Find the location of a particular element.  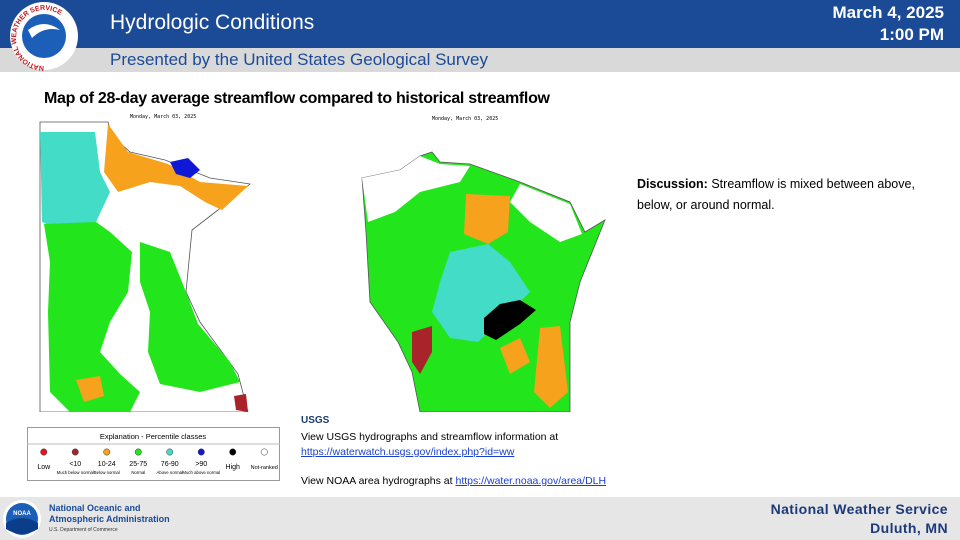

legend-description: Below normal is located at coordinates (107, 472).